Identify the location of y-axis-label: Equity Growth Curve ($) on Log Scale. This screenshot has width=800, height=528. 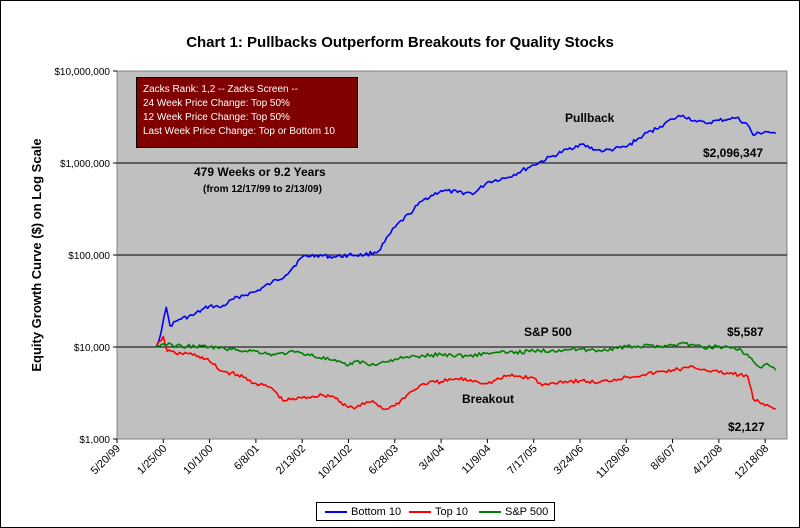
(36, 254).